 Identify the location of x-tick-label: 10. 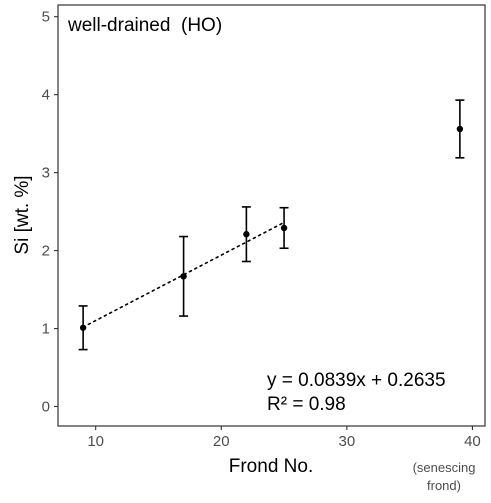
(95, 441).